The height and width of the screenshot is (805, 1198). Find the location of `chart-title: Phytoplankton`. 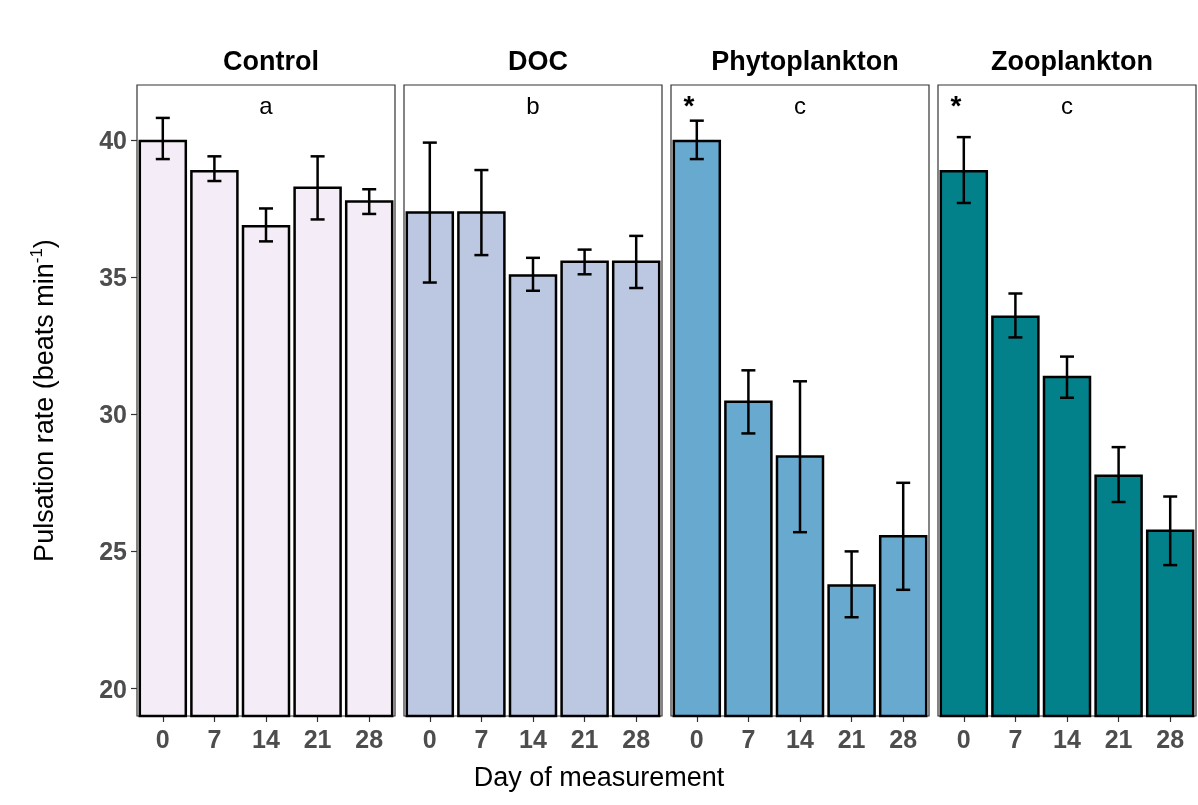

chart-title: Phytoplankton is located at coordinates (805, 60).